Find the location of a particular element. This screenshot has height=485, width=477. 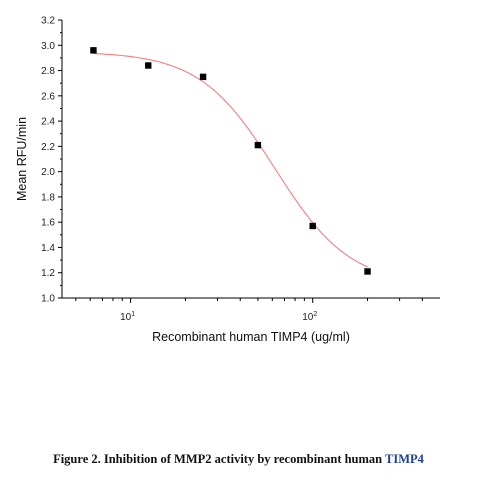

y-tick-label: 2.6 is located at coordinates (48, 96).